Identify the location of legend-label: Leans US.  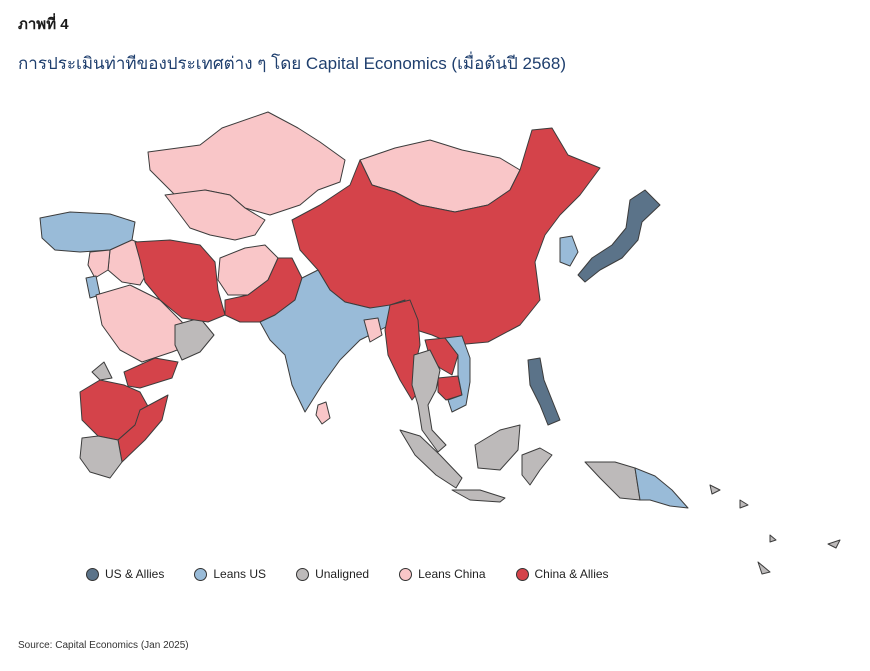
(240, 574).